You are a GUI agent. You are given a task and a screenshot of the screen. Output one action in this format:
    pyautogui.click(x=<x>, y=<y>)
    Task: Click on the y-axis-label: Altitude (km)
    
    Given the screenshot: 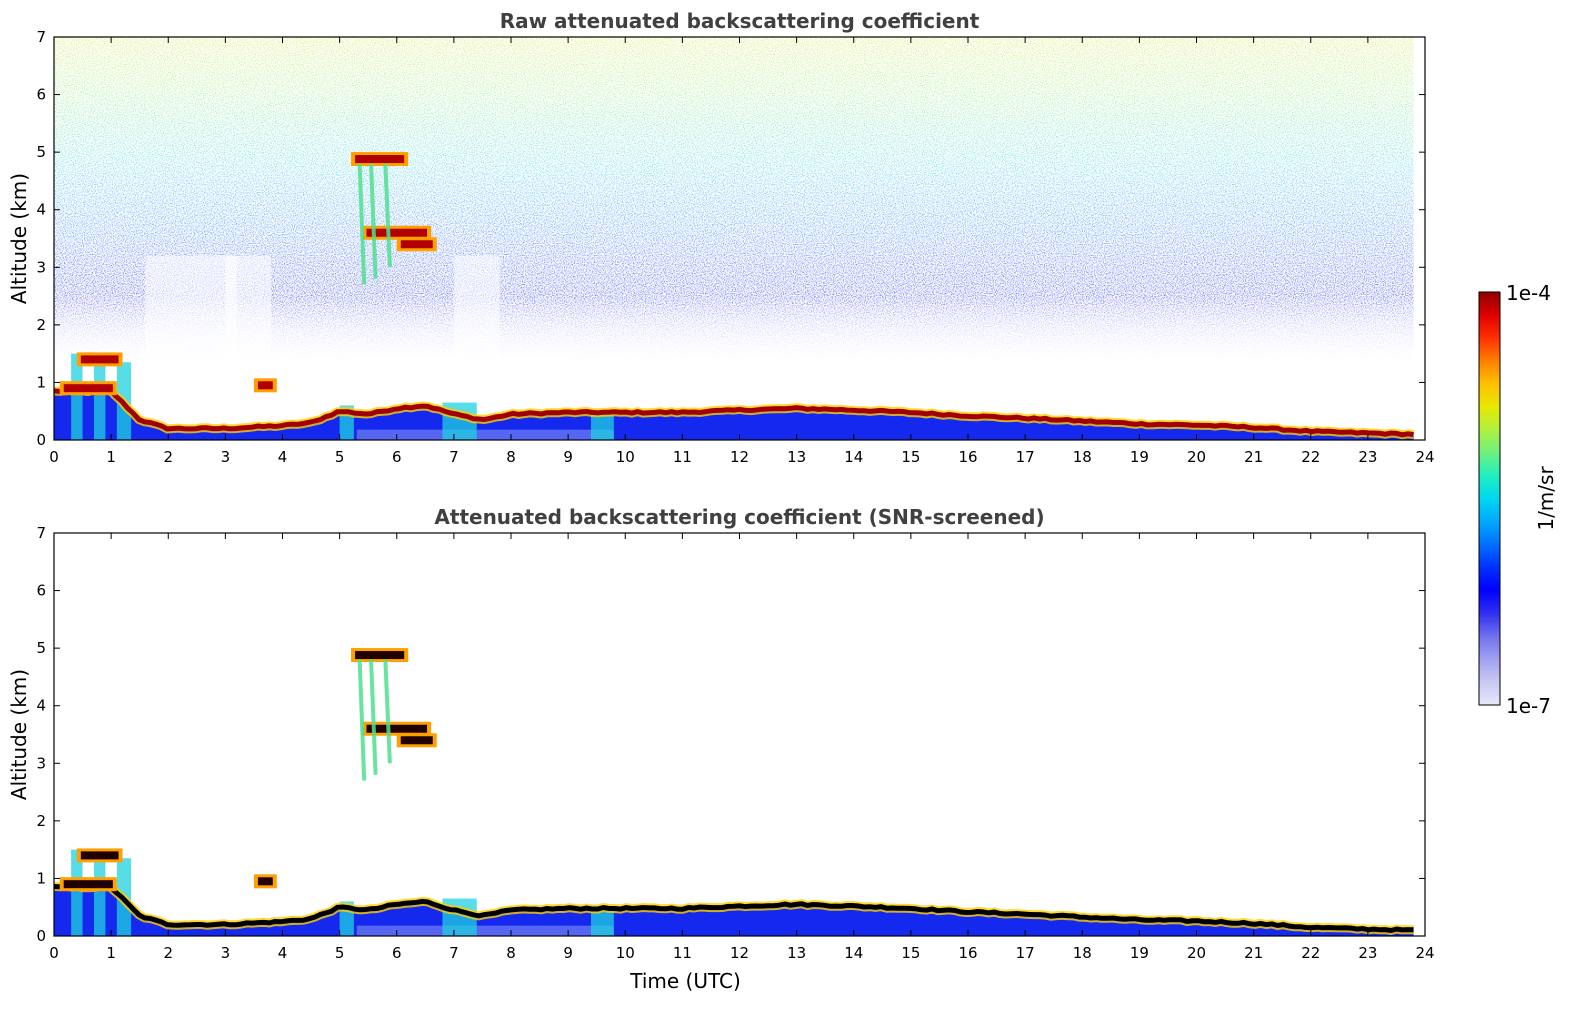 What is the action you would take?
    pyautogui.click(x=19, y=734)
    